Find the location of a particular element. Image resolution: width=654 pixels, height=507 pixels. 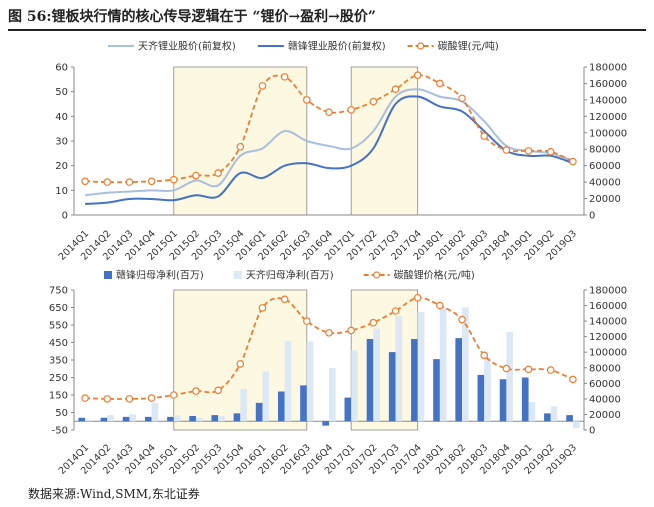

bar-赣锋归母净利(百万)-2015Q1 is located at coordinates (170, 419).